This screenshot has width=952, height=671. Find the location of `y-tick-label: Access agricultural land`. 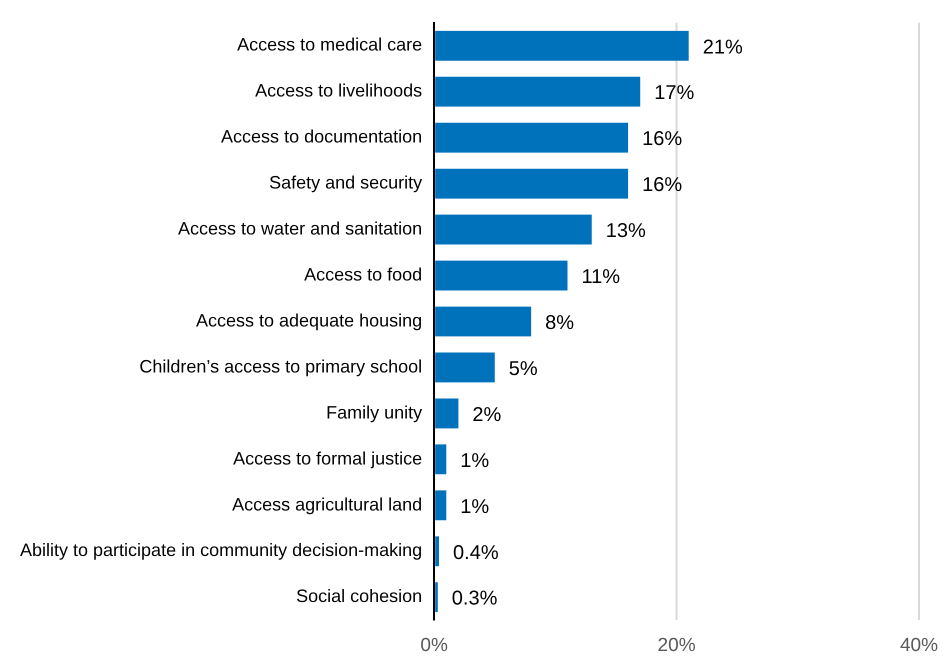

y-tick-label: Access agricultural land is located at coordinates (327, 504).